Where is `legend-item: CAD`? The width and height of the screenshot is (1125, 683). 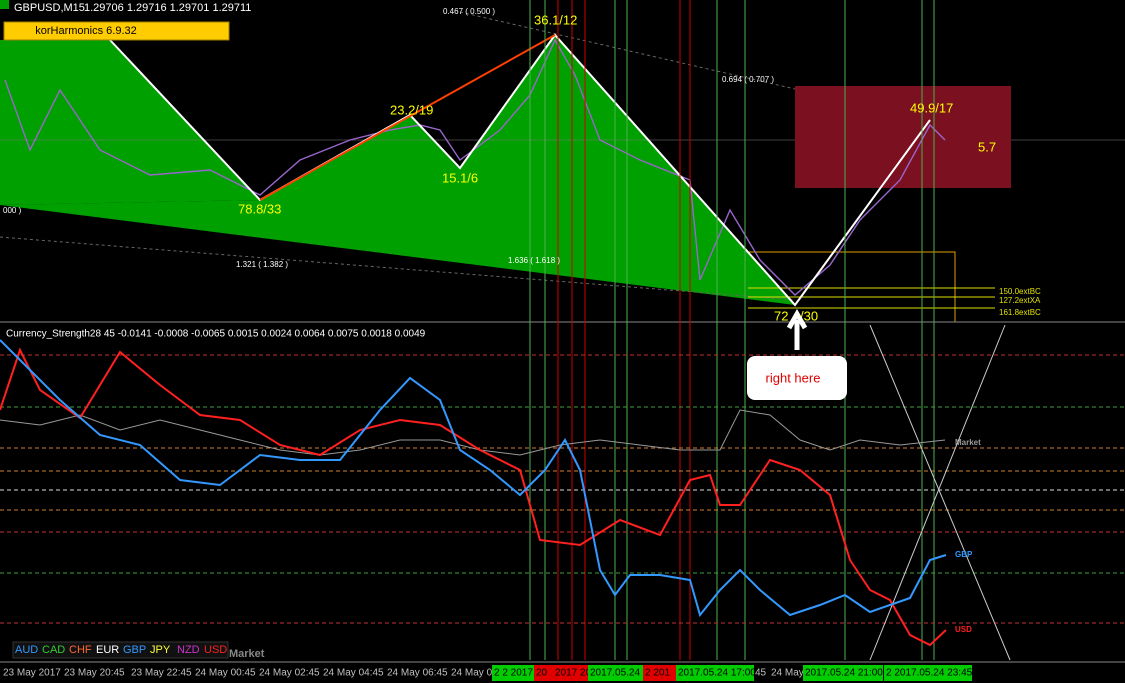
legend-item: CAD is located at coordinates (53, 650).